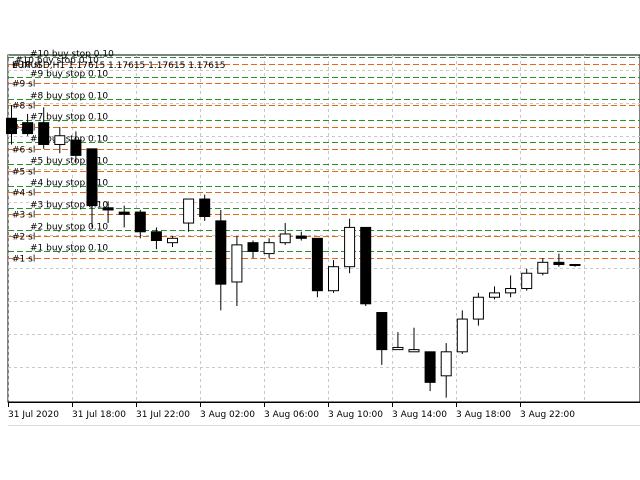 The width and height of the screenshot is (640, 480). Describe the element at coordinates (23, 85) in the screenshot. I see `stop-loss-label: #9 sl` at that location.